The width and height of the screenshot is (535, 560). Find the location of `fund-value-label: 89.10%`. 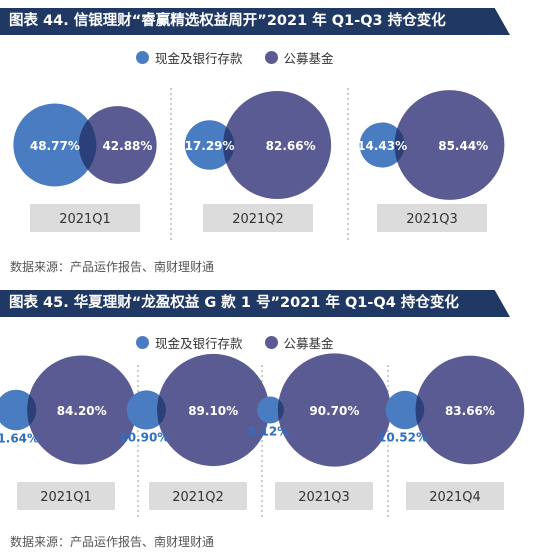

fund-value-label: 89.10% is located at coordinates (213, 411).